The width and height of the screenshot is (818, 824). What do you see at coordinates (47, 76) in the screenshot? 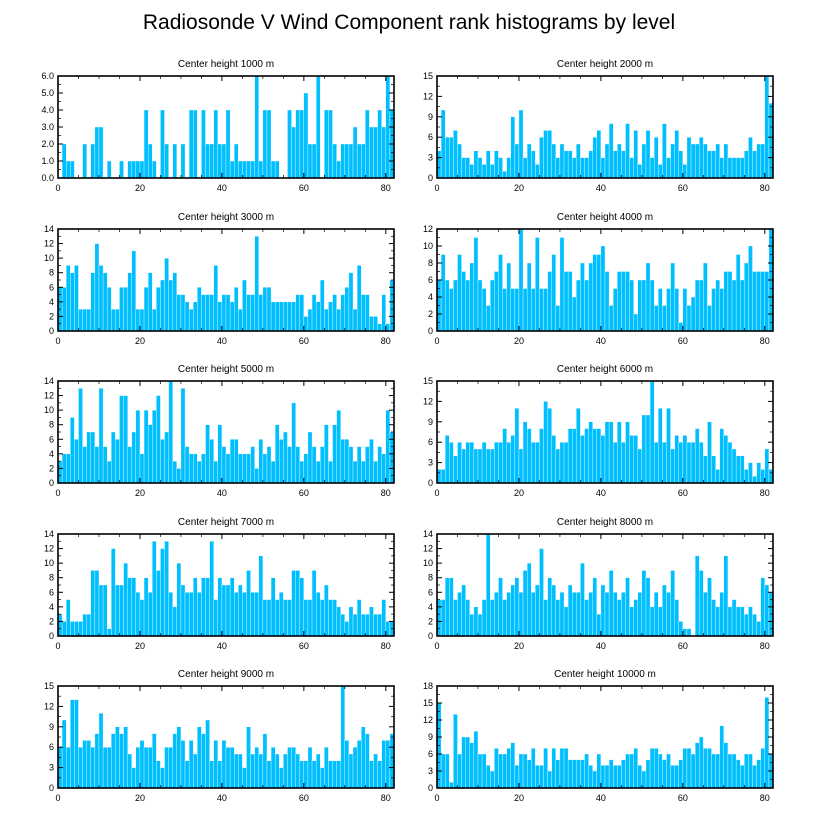
I see `y-tick-label: 6.0` at bounding box center [47, 76].